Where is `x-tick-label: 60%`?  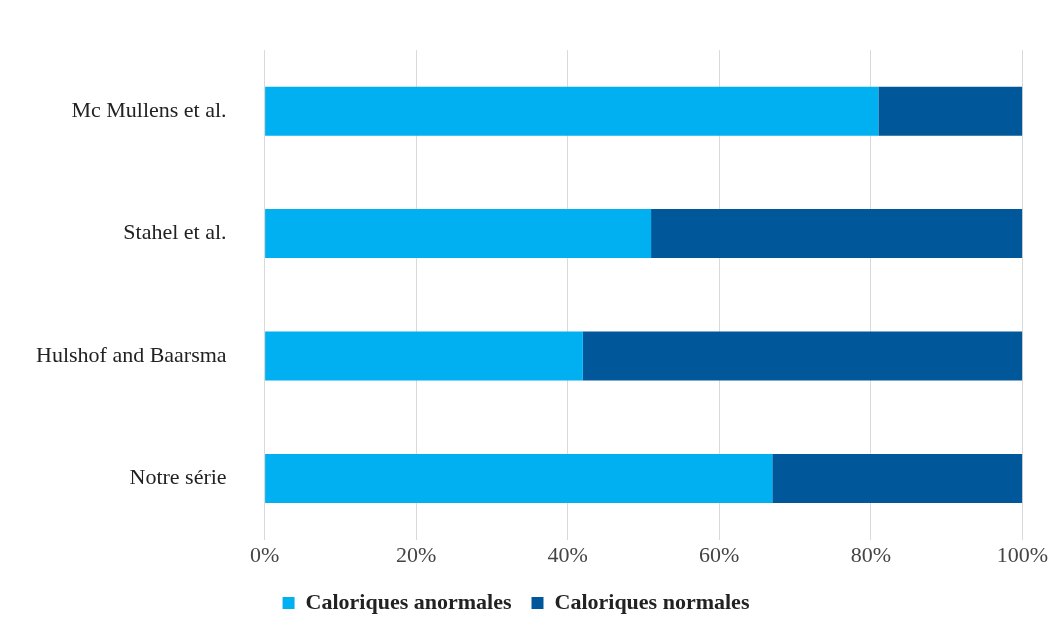 x-tick-label: 60% is located at coordinates (719, 554).